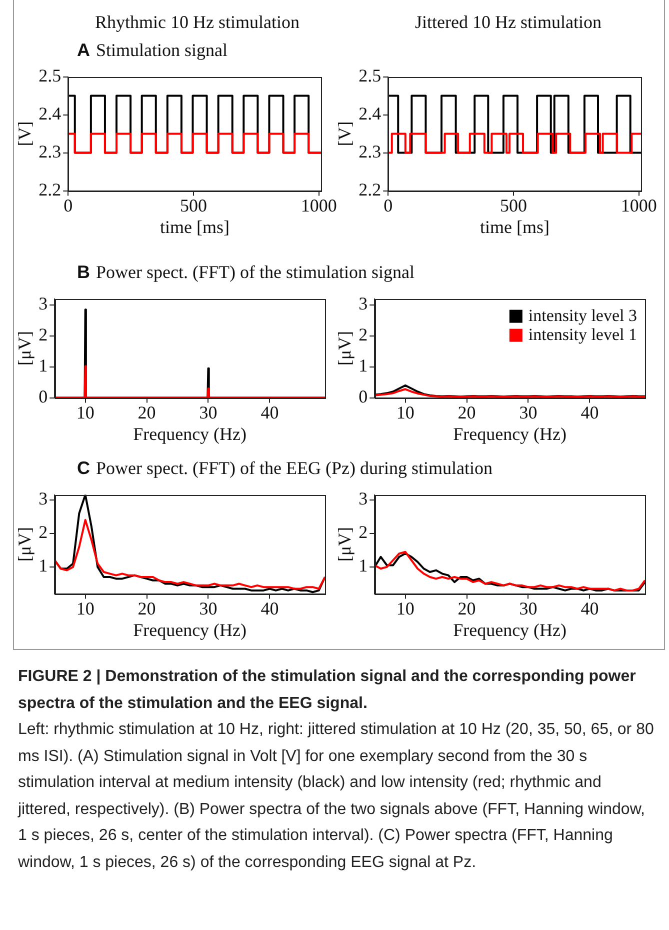  What do you see at coordinates (83, 50) in the screenshot?
I see `text: A` at bounding box center [83, 50].